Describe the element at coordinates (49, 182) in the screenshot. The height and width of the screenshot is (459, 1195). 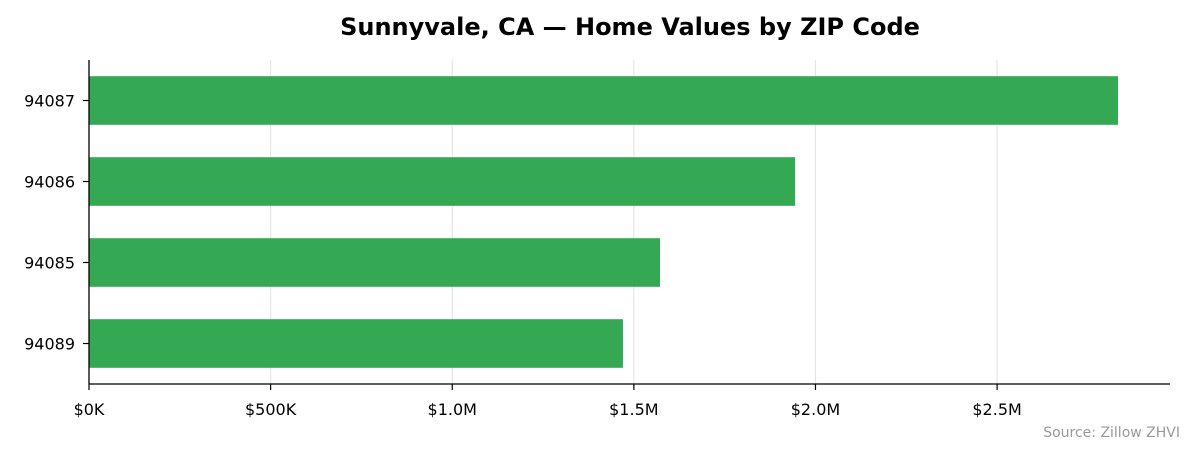
I see `y-tick-label: 94086` at that location.